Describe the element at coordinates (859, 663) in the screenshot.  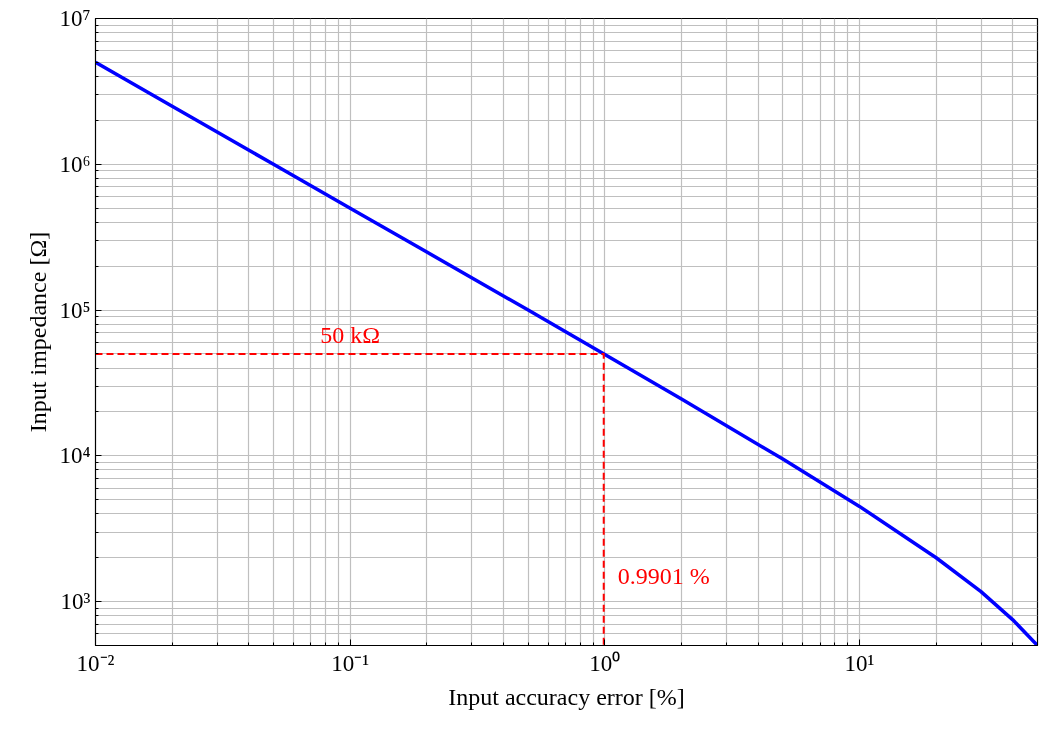
I see `x-tick-label: 10¹` at that location.